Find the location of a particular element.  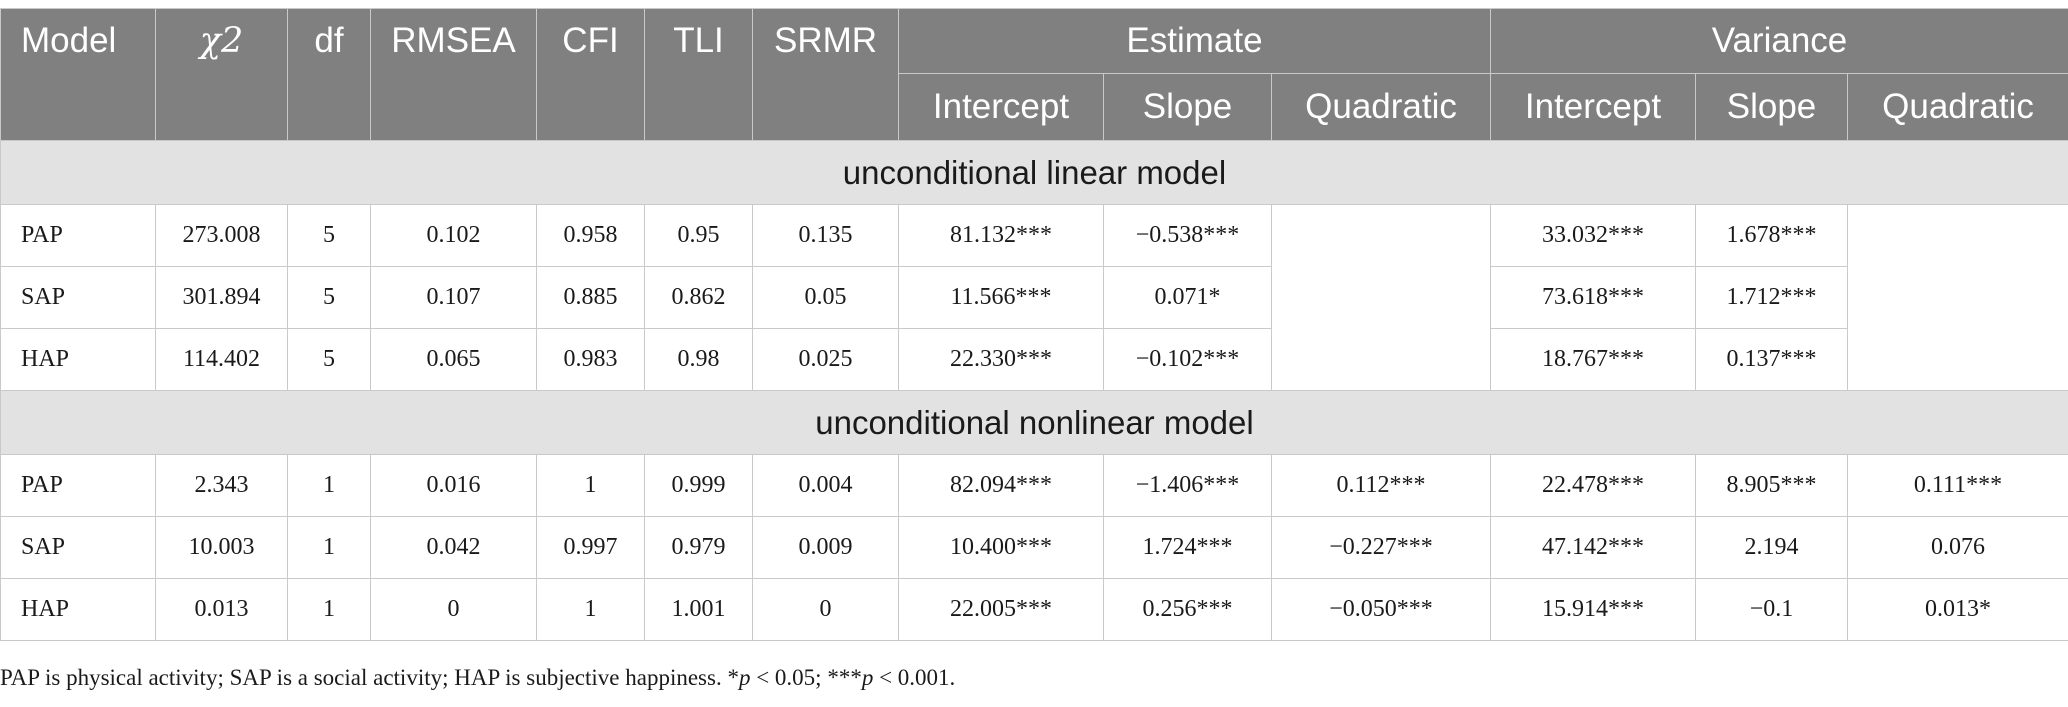

footnote-p-1: p is located at coordinates (744, 677).